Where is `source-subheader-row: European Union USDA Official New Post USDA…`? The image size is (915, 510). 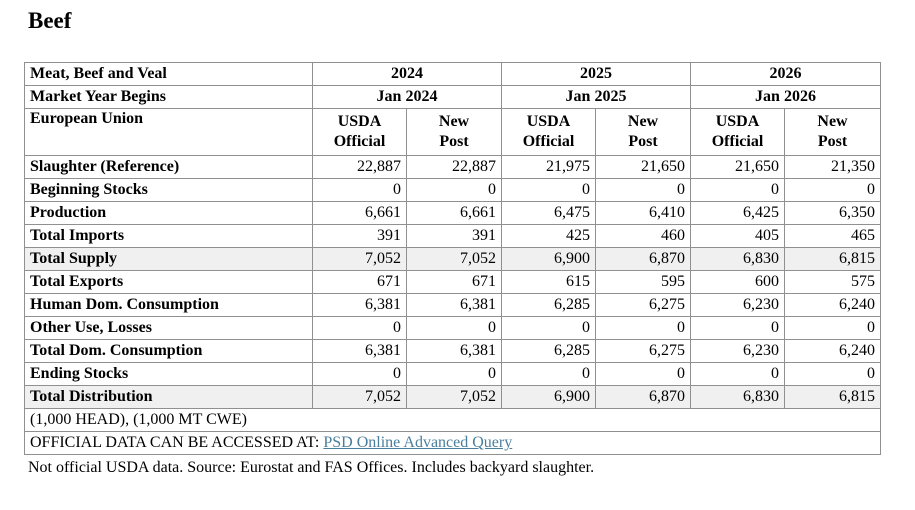 source-subheader-row: European Union USDA Official New Post USDA… is located at coordinates (452, 132).